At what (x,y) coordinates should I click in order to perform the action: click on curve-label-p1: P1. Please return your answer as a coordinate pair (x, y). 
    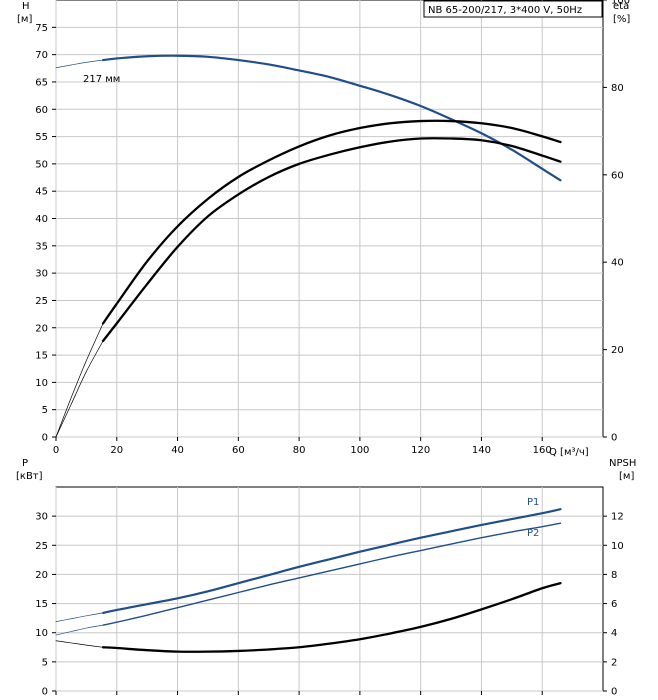
    Looking at the image, I should click on (533, 502).